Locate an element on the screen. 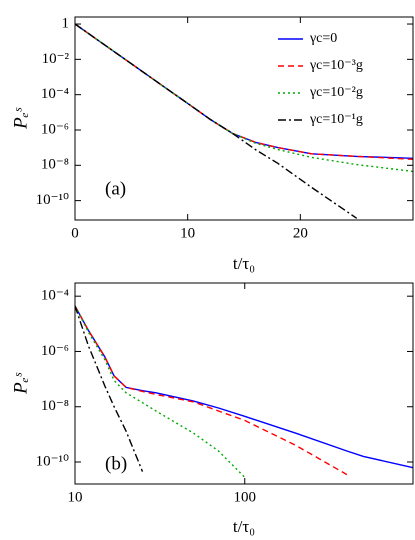 The width and height of the screenshot is (415, 540). annotation: (a) is located at coordinates (115, 188).